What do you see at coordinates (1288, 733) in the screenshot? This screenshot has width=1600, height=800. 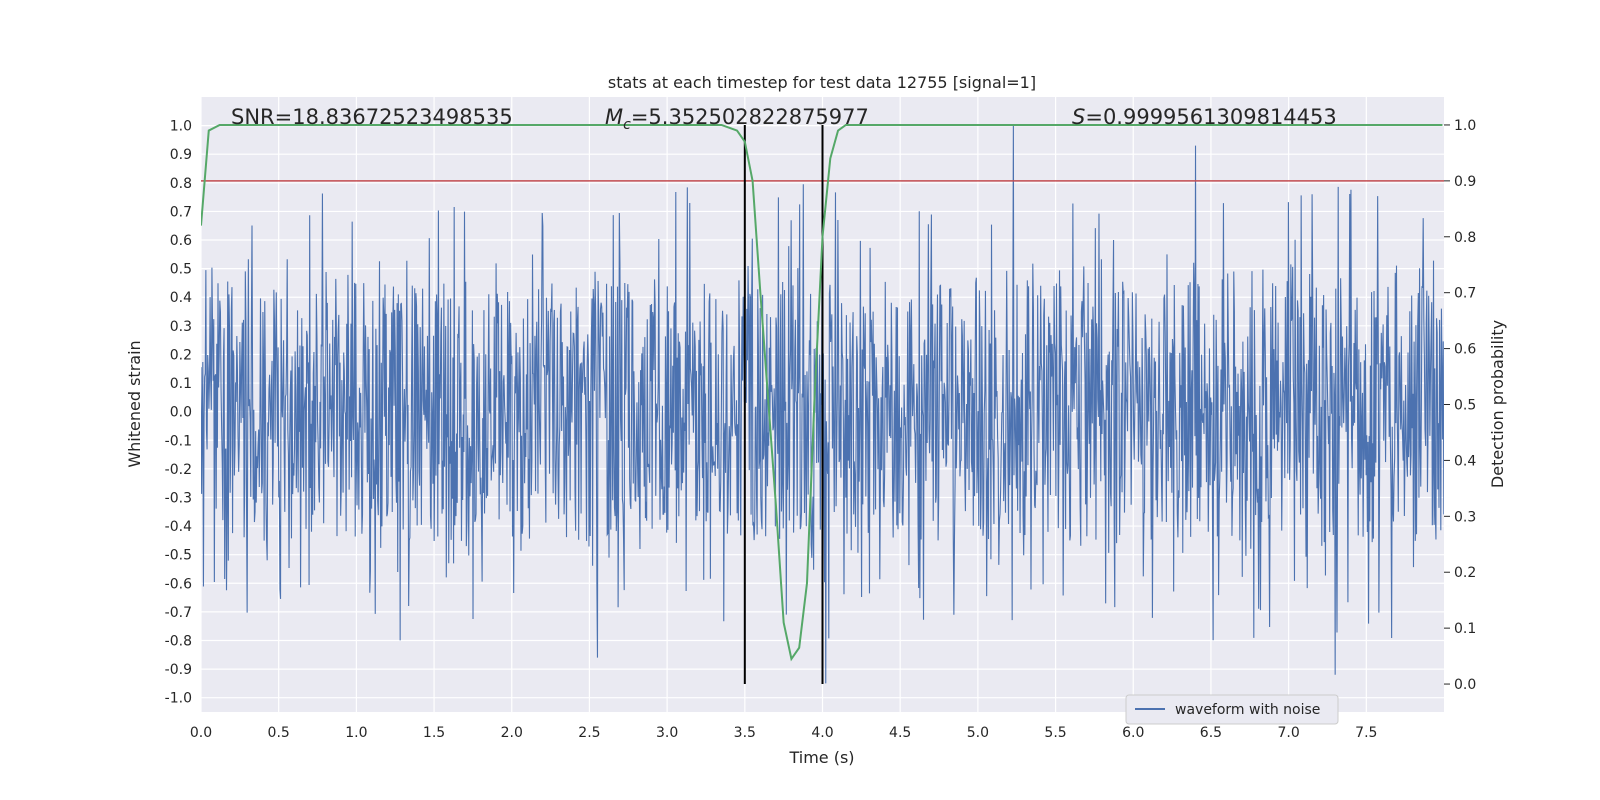 I see `x-tick-label: 7.0` at bounding box center [1288, 733].